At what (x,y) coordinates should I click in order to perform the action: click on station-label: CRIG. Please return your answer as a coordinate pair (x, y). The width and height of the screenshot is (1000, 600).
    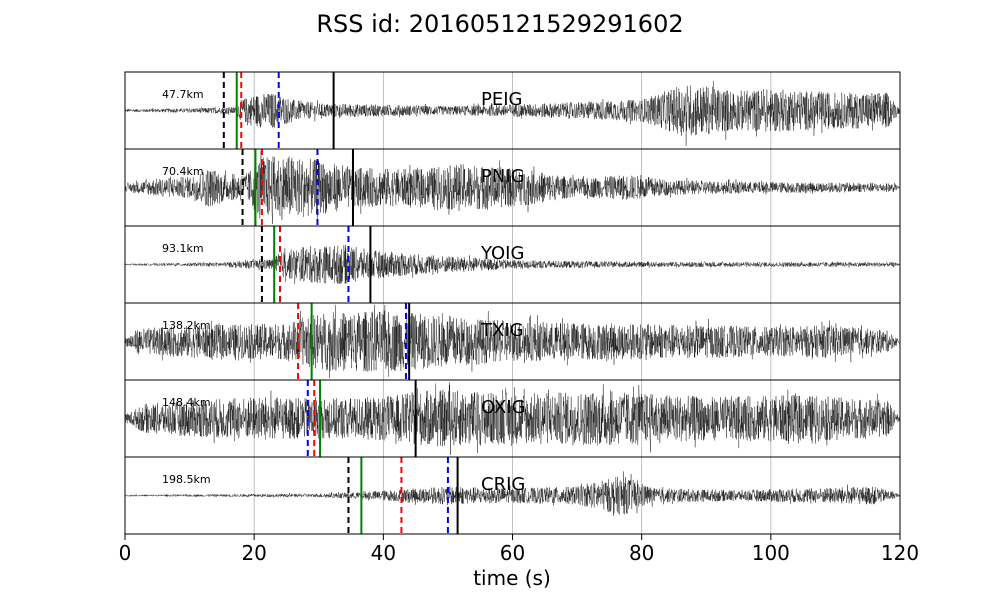
    Looking at the image, I should click on (503, 484).